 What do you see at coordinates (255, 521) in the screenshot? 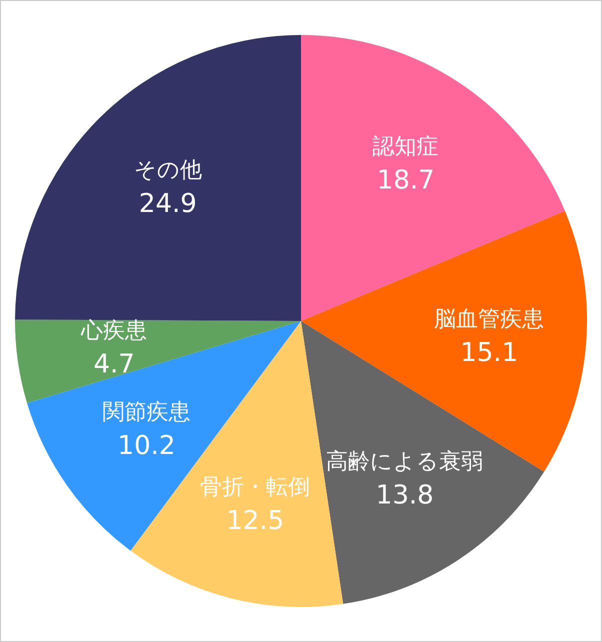
I see `data-label: 12.5` at bounding box center [255, 521].